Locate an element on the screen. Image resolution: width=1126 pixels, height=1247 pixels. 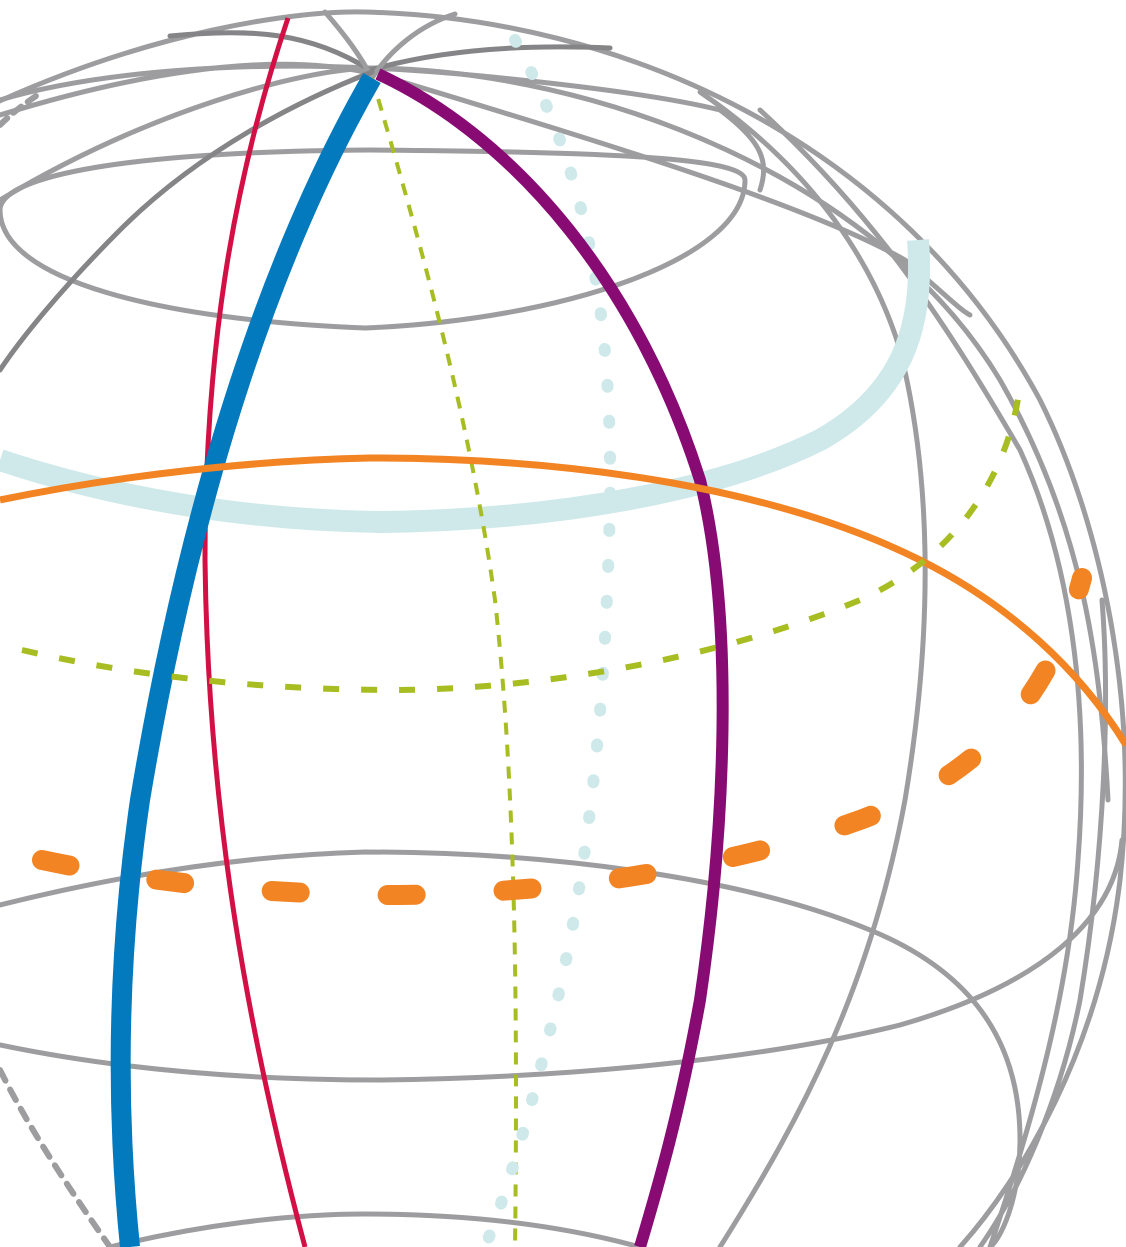
meridian-dotted-light-blue is located at coordinates (548, 640).